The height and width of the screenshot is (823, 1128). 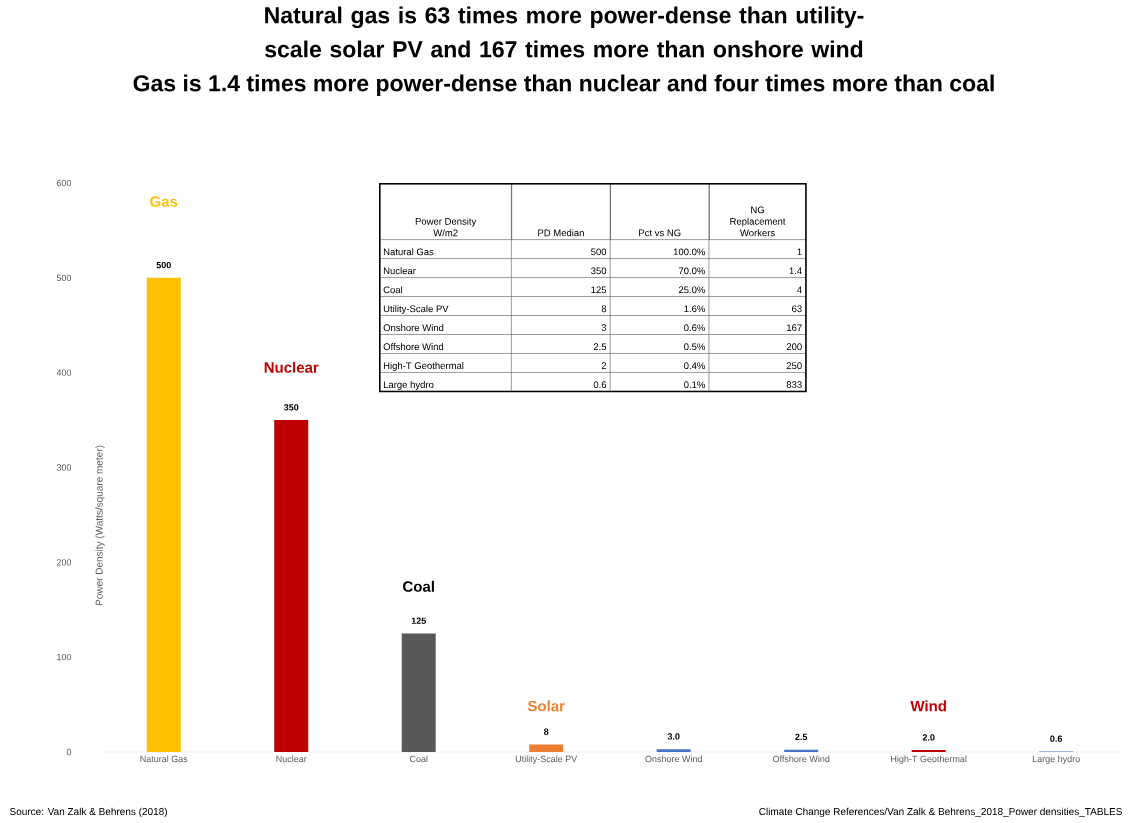 I want to click on annotation: Solar, so click(x=546, y=706).